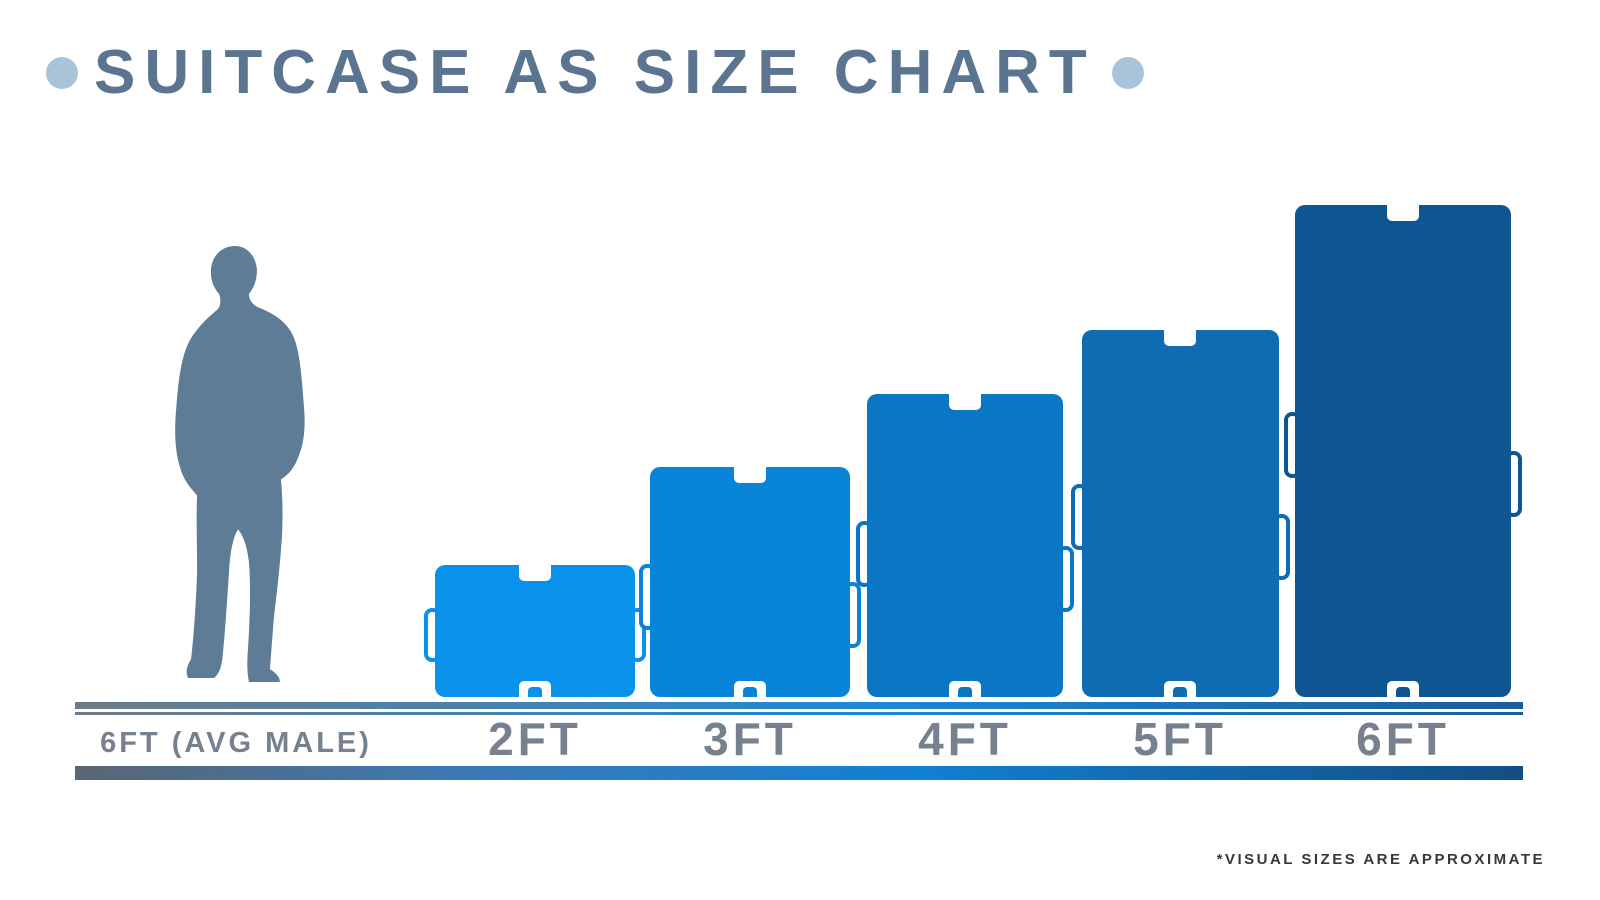  I want to click on man-silhouette, so click(240, 464).